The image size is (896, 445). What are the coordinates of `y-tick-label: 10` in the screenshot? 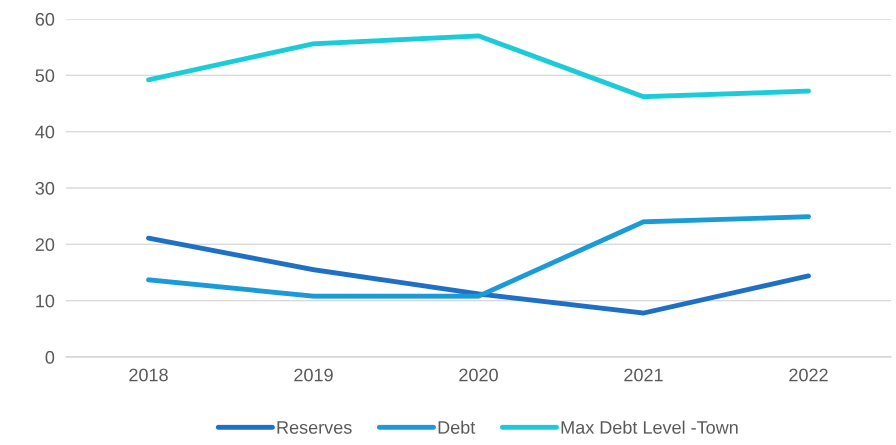 It's located at (45, 301).